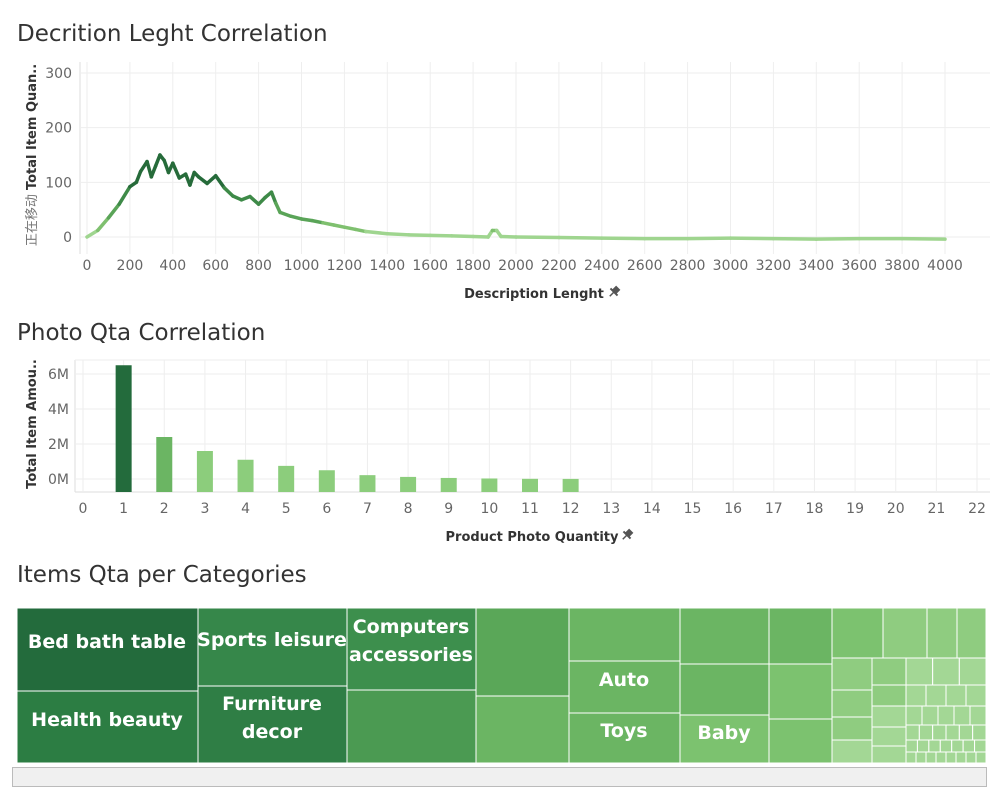 Image resolution: width=1000 pixels, height=800 pixels. I want to click on x-tick-label: 20, so click(896, 509).